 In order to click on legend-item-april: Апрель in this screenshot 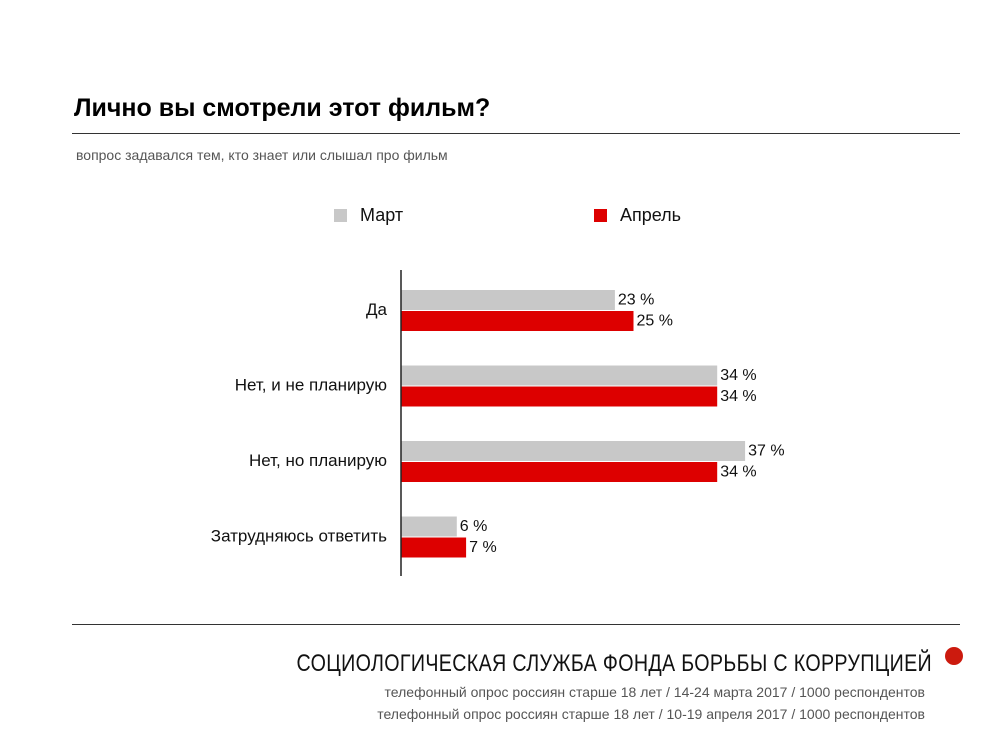, I will do `click(637, 215)`.